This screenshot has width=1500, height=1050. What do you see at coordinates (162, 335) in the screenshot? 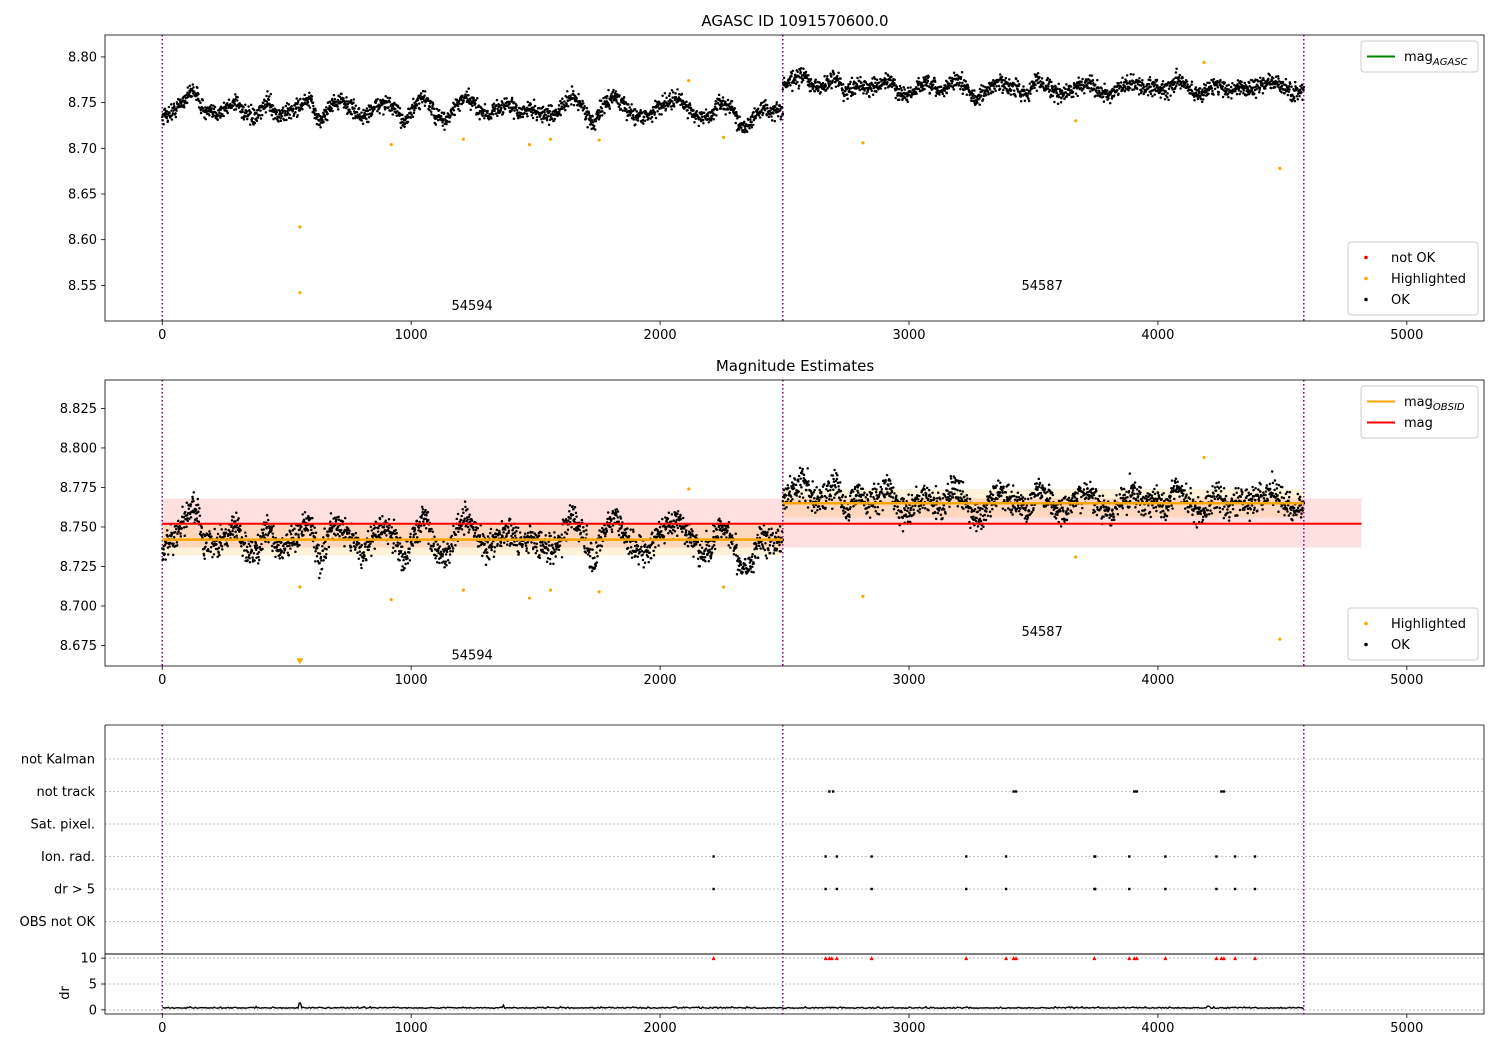
I see `x-tick-label: 0` at bounding box center [162, 335].